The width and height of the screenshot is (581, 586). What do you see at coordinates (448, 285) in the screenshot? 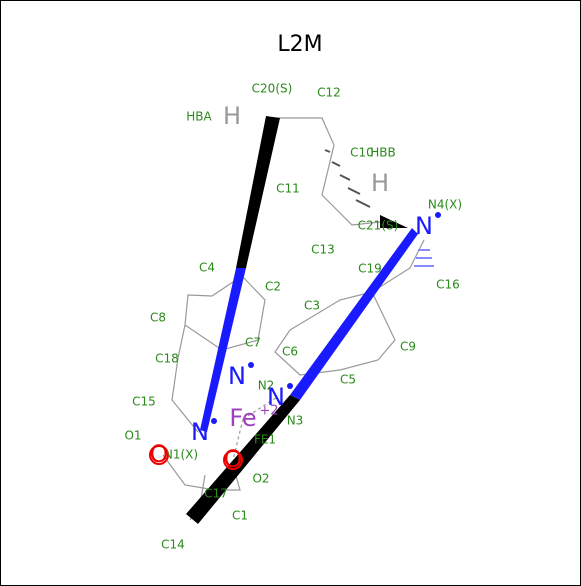
I see `atom-label: C16` at bounding box center [448, 285].